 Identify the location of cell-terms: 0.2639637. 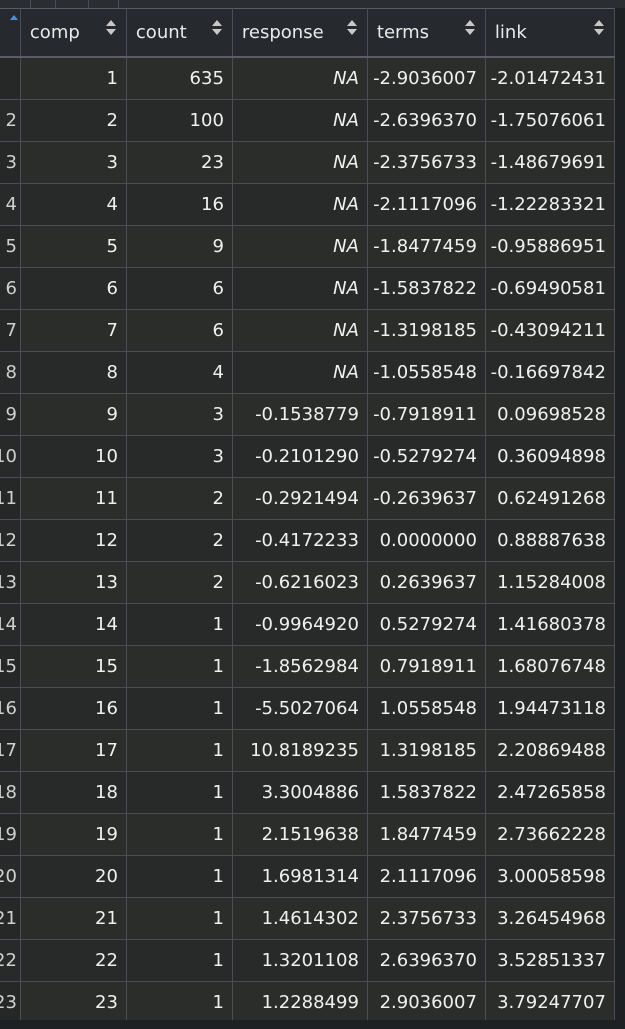
(426, 582).